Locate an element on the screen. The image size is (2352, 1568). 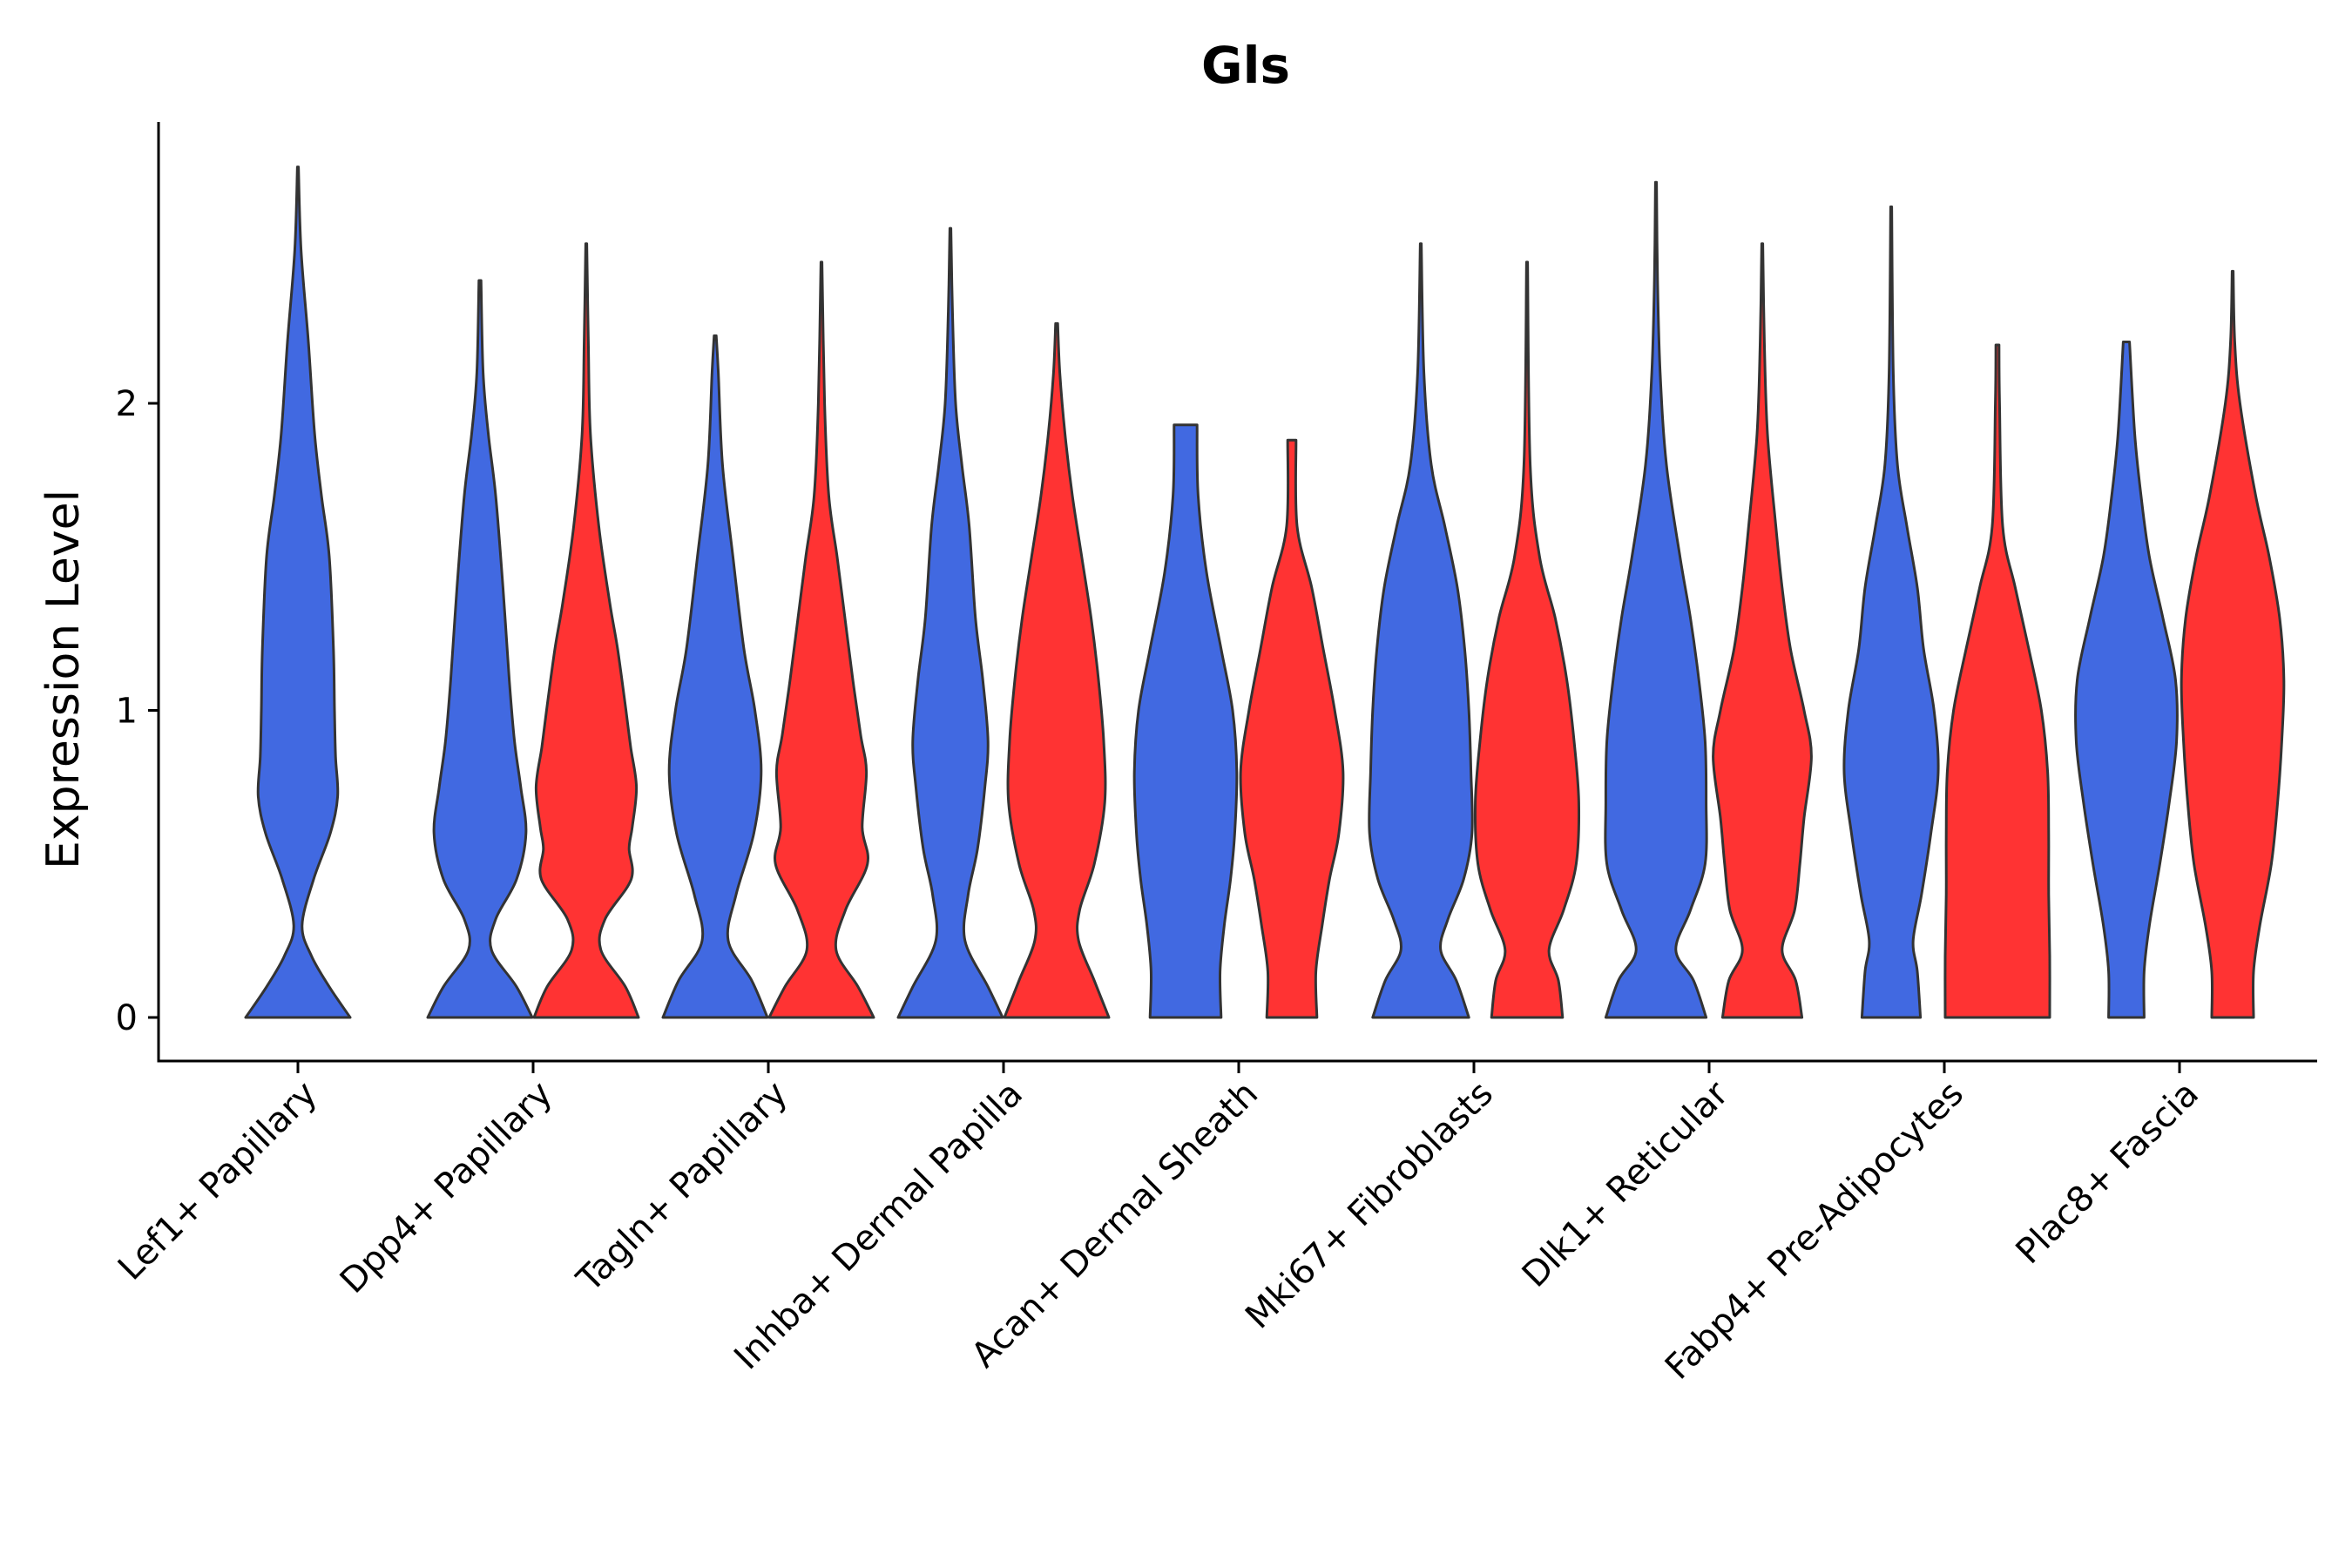
x-tick-label: Tagln+ Papillary is located at coordinates (682, 1187).